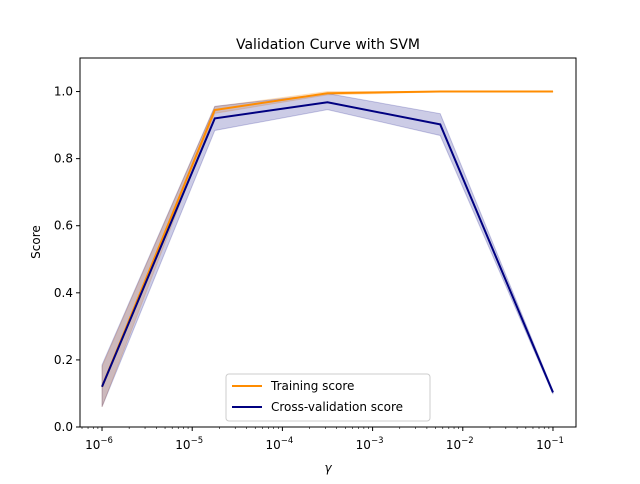 The height and width of the screenshot is (484, 640). I want to click on y-tick-label: 1.0, so click(63, 92).